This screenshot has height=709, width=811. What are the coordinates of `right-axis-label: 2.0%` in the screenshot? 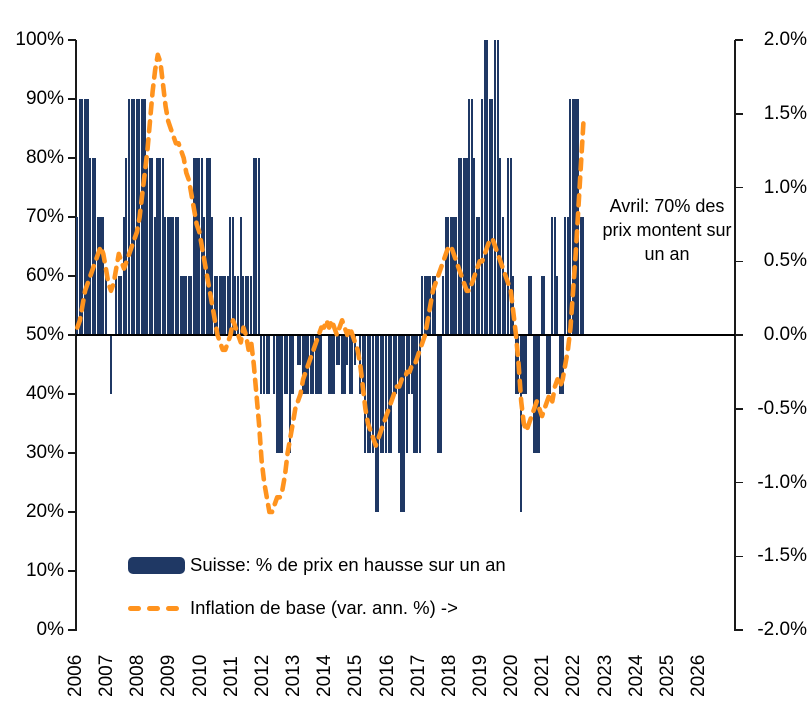 It's located at (785, 39).